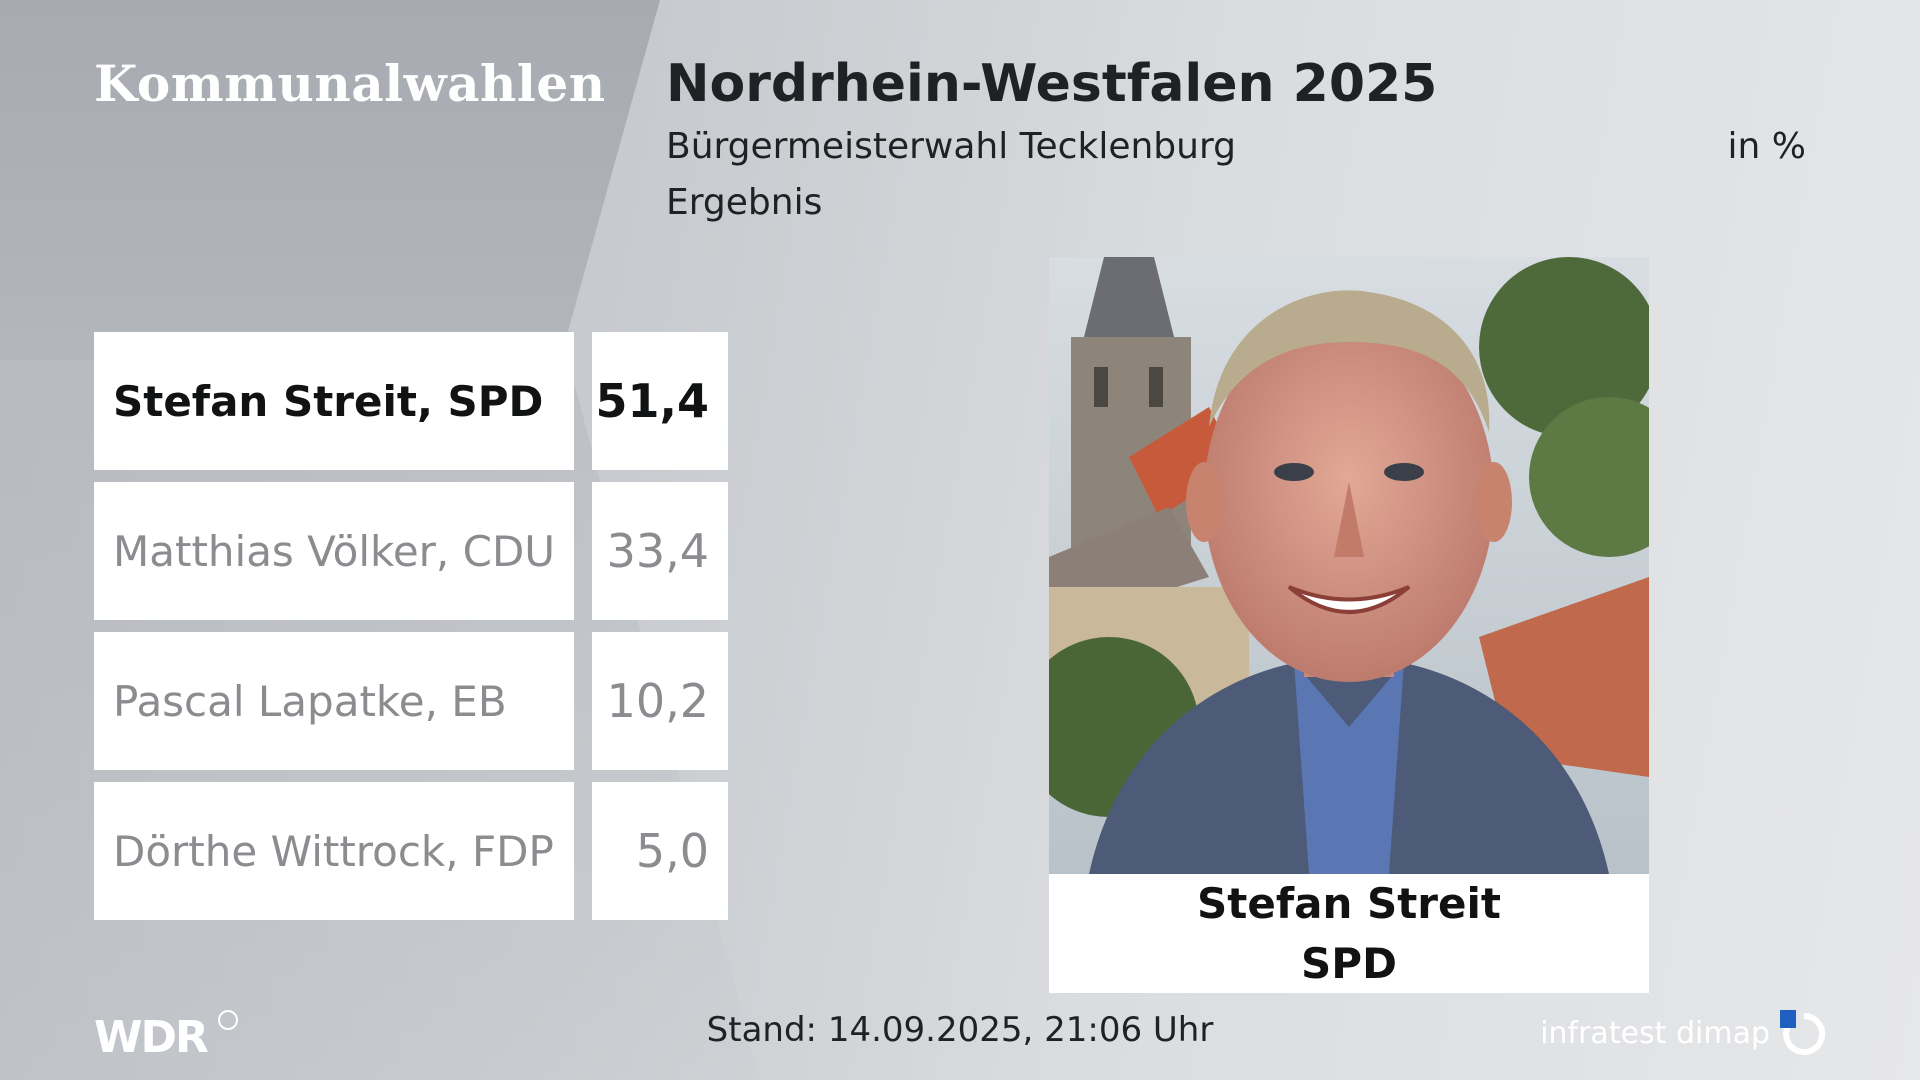 The image size is (1920, 1080). I want to click on source-label: infratest dimap, so click(1655, 1033).